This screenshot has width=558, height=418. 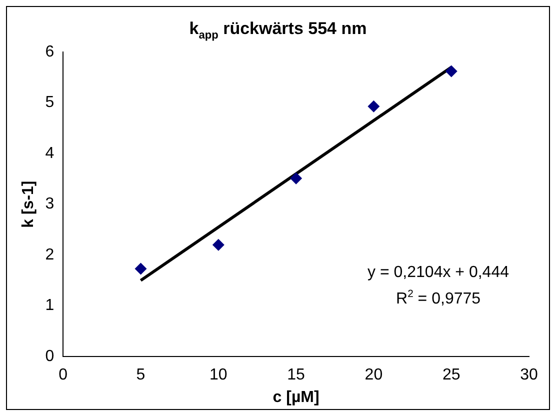 I want to click on y-tick-label: 3, so click(x=49, y=204).